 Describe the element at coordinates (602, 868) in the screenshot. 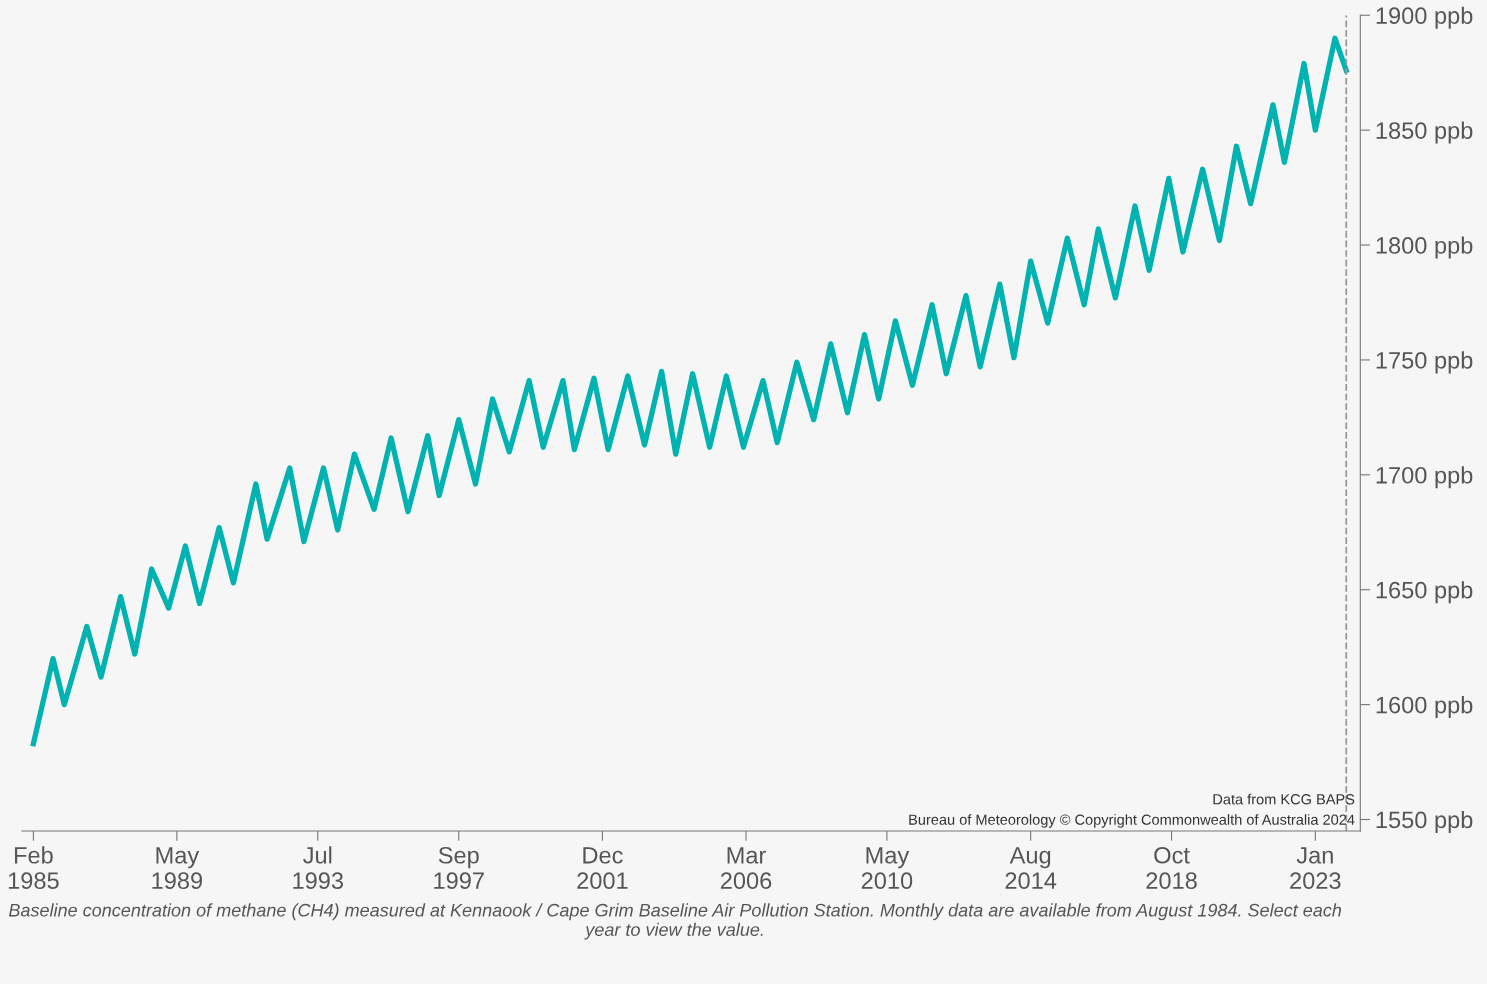

I see `x-tick-label: Dec 2001` at that location.